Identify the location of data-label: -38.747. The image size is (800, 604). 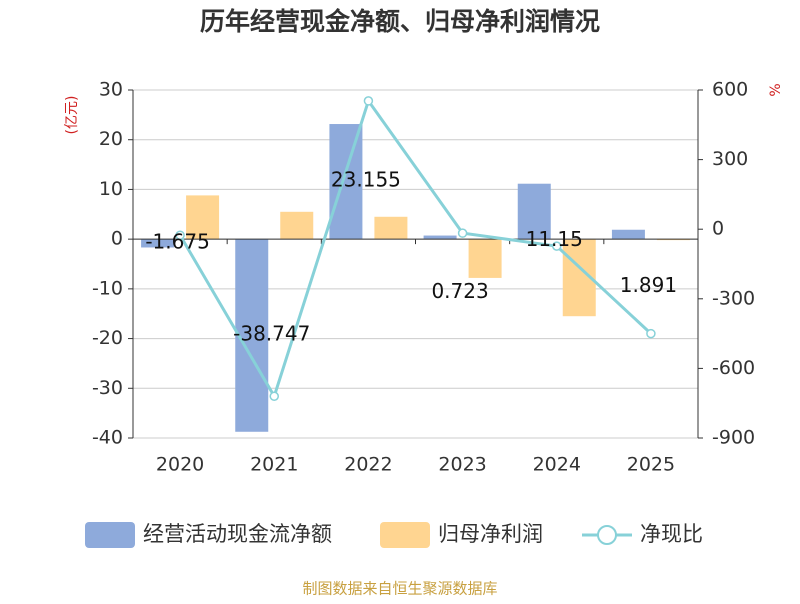
(271, 333).